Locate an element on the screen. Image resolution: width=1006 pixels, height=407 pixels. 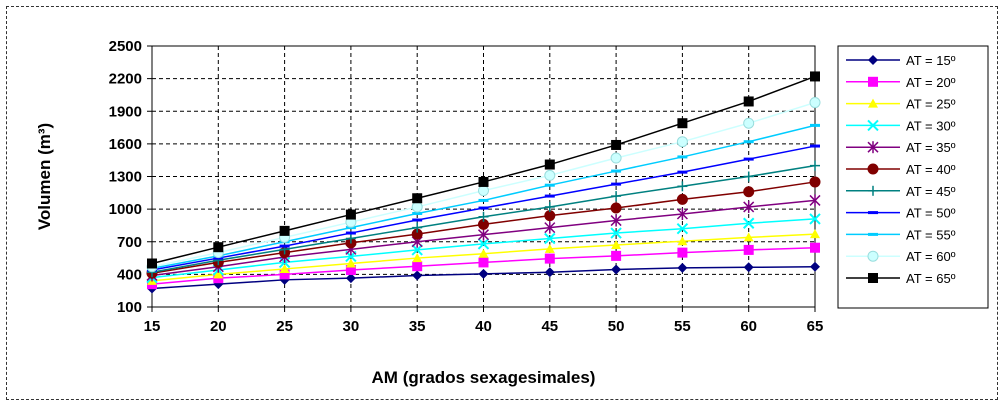
legend-entry: AT = 65º is located at coordinates (901, 278).